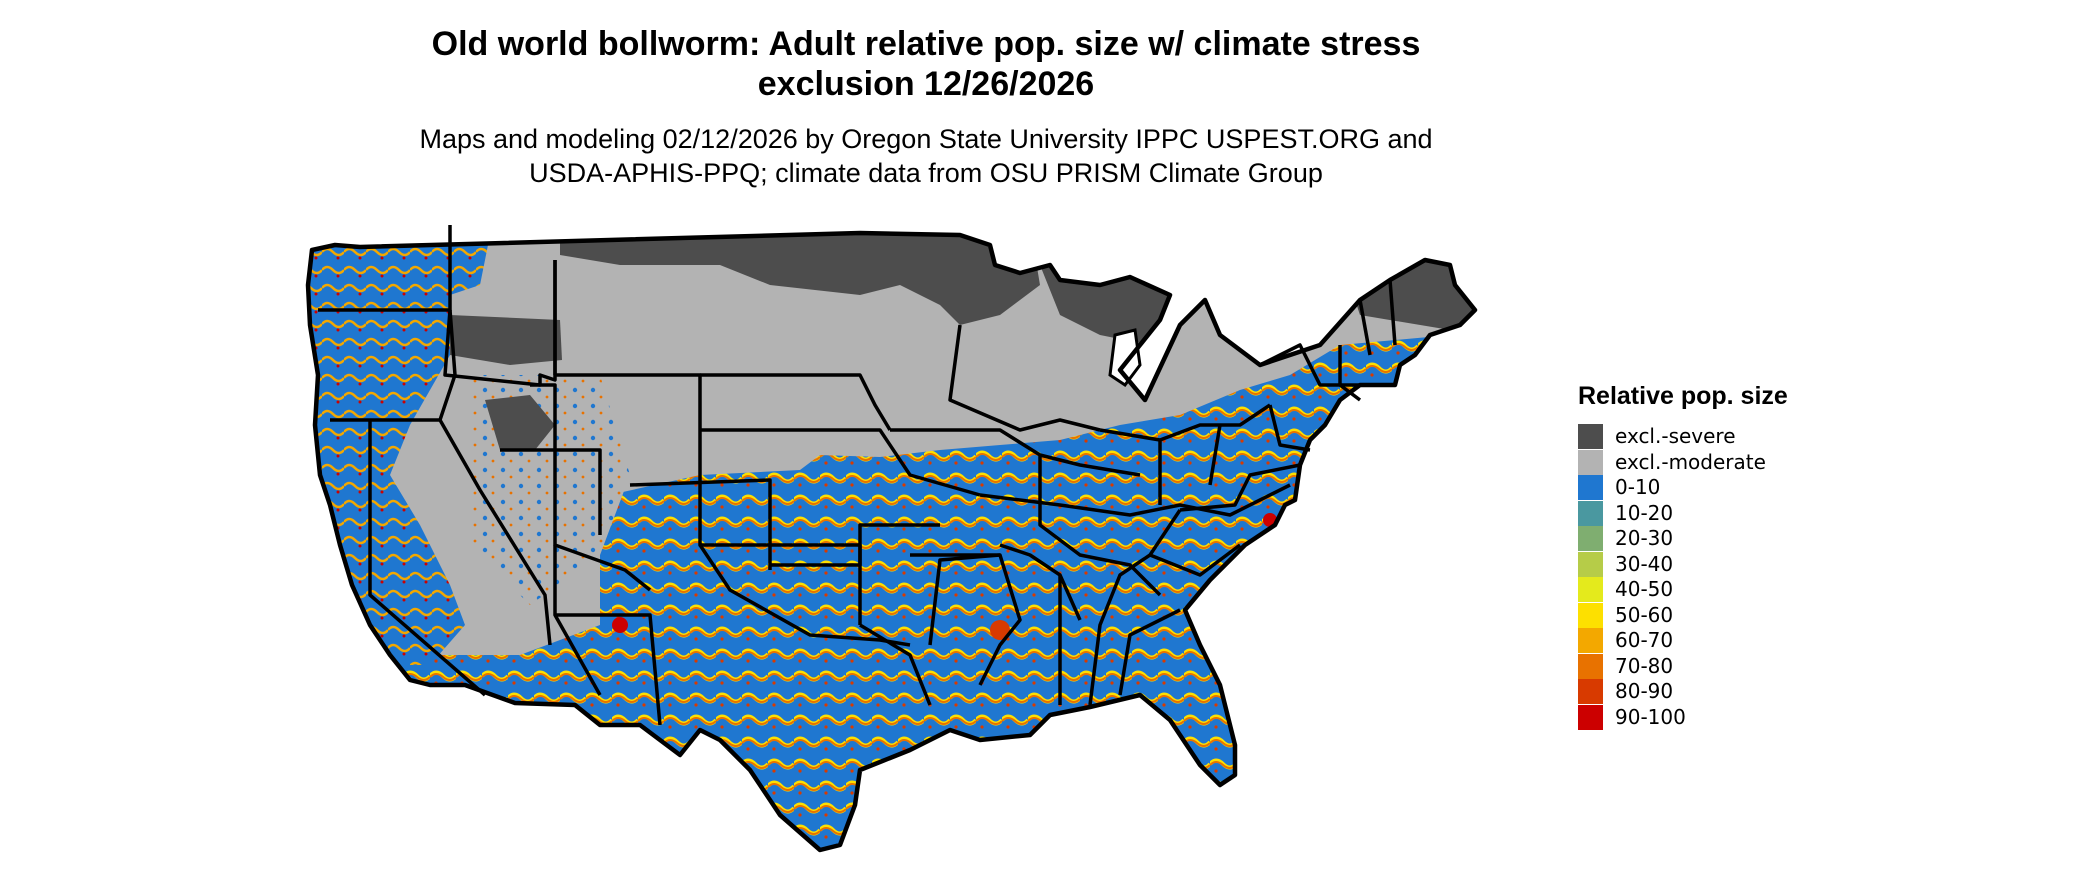  I want to click on legend-item: 40-50, so click(1683, 590).